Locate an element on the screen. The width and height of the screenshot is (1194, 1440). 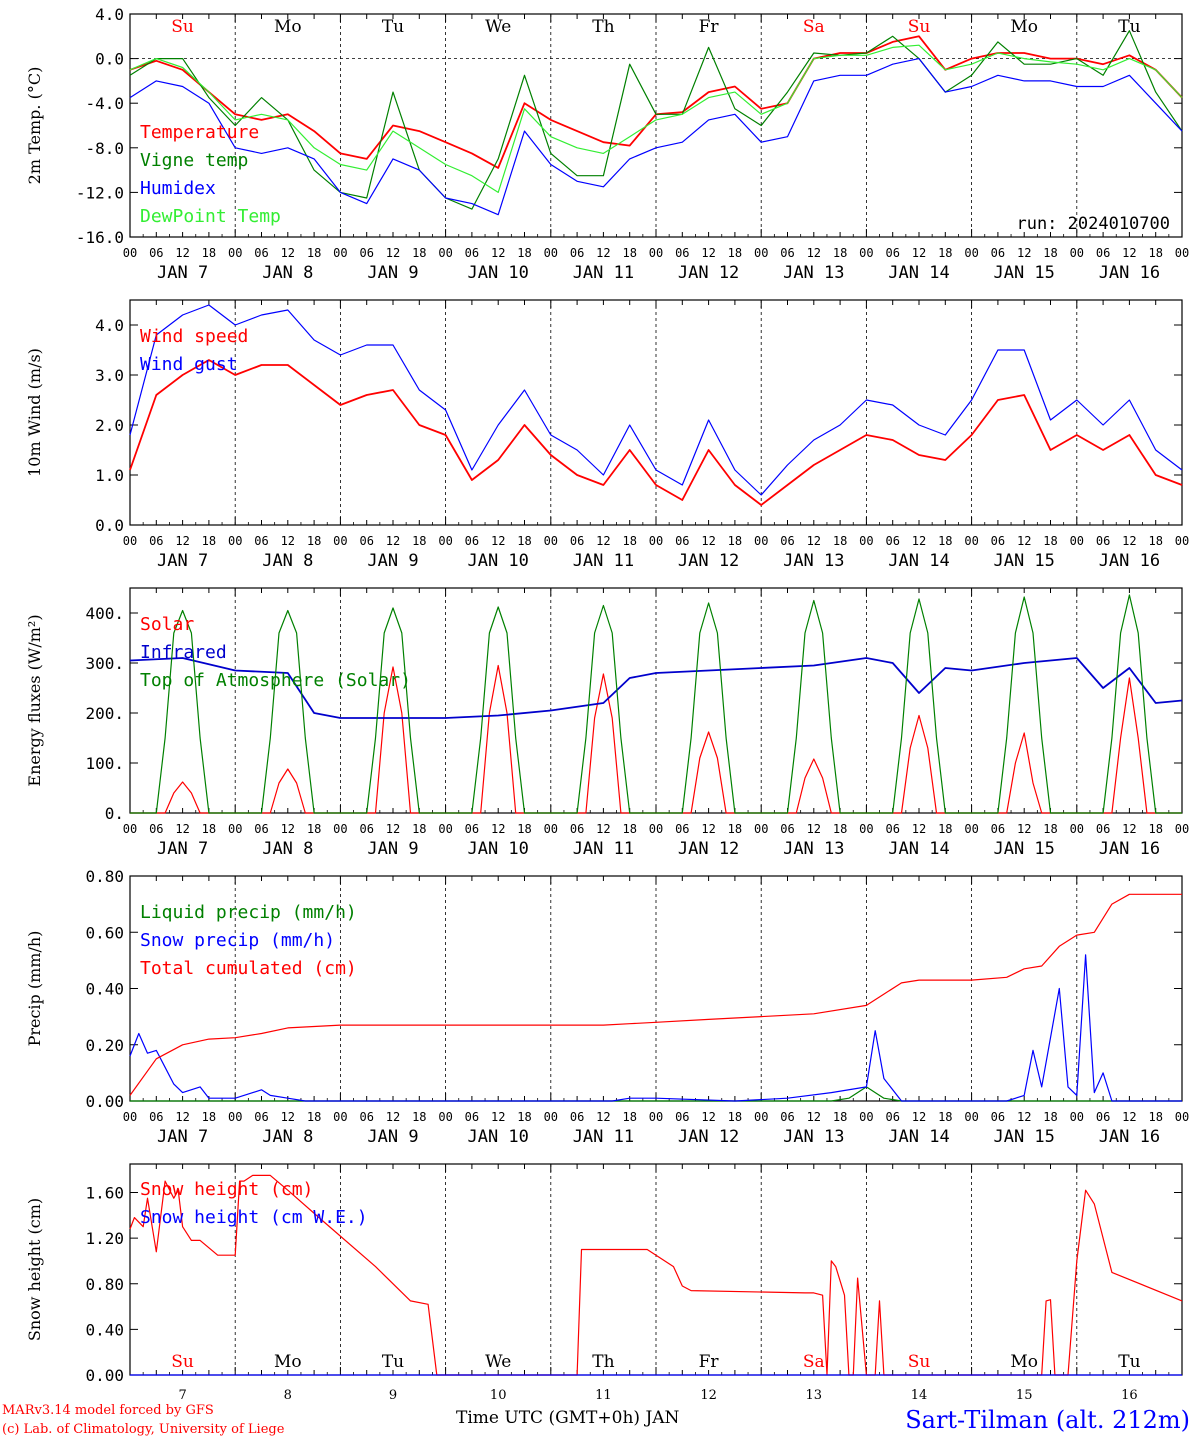
series-line-infrared is located at coordinates (656, 688).